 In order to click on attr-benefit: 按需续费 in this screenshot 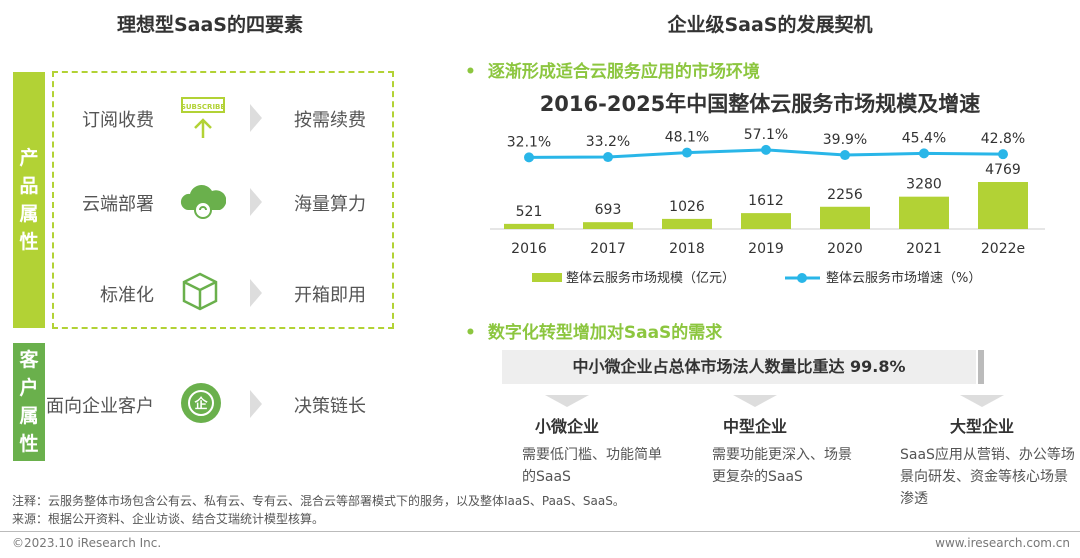, I will do `click(330, 120)`.